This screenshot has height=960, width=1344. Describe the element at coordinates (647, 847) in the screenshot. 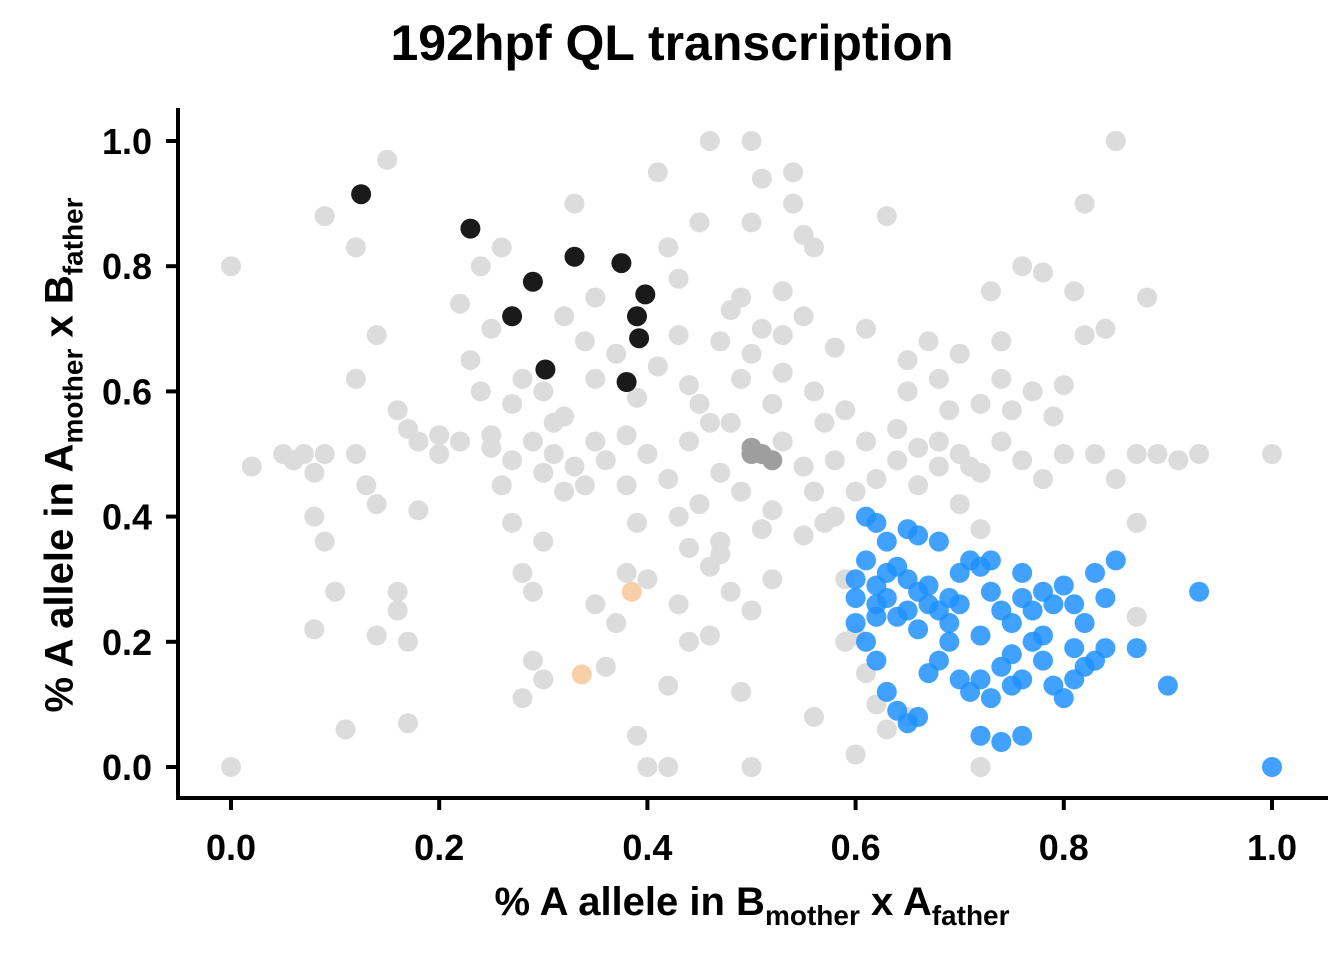

I see `x-tick-label: 0.4` at that location.